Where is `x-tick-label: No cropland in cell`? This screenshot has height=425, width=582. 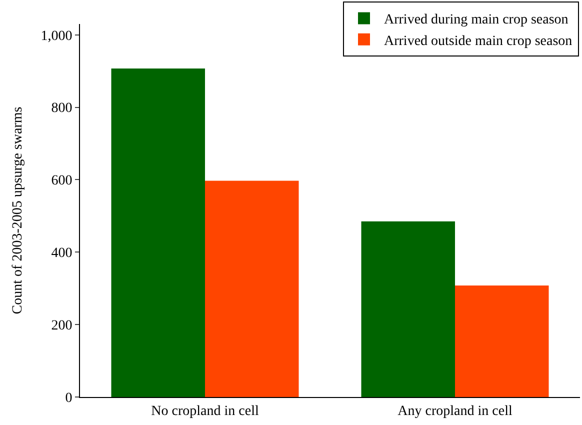
x-tick-label: No cropland in cell is located at coordinates (205, 411).